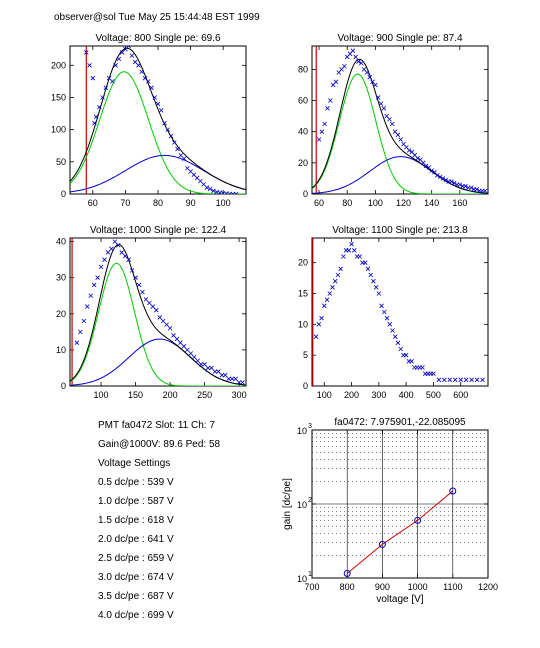 This screenshot has width=540, height=648. Describe the element at coordinates (302, 505) in the screenshot. I see `y-tick-label: 10` at that location.